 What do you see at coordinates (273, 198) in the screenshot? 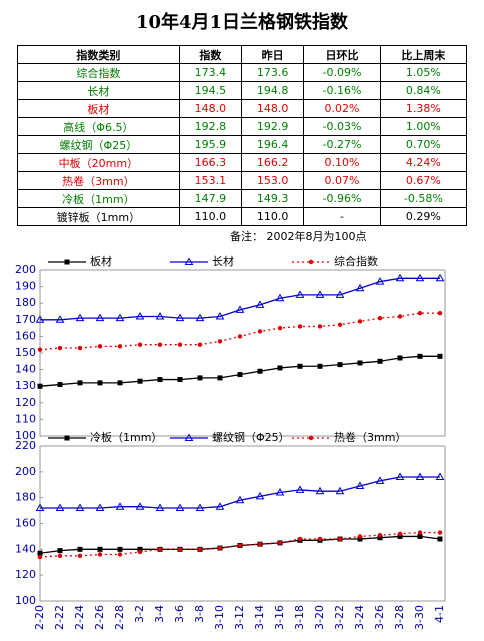
I see `cell: 149.3` at bounding box center [273, 198].